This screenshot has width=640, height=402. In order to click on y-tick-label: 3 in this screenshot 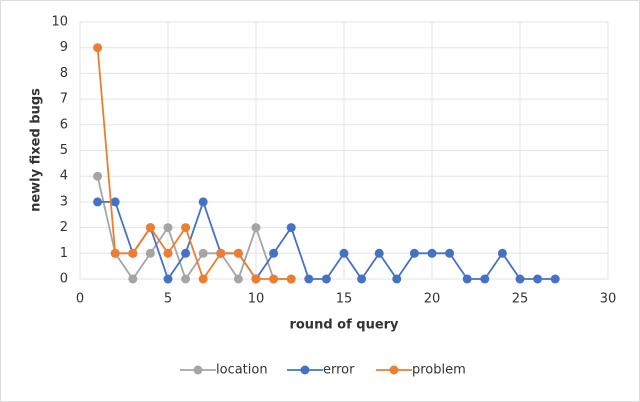, I will do `click(64, 201)`.